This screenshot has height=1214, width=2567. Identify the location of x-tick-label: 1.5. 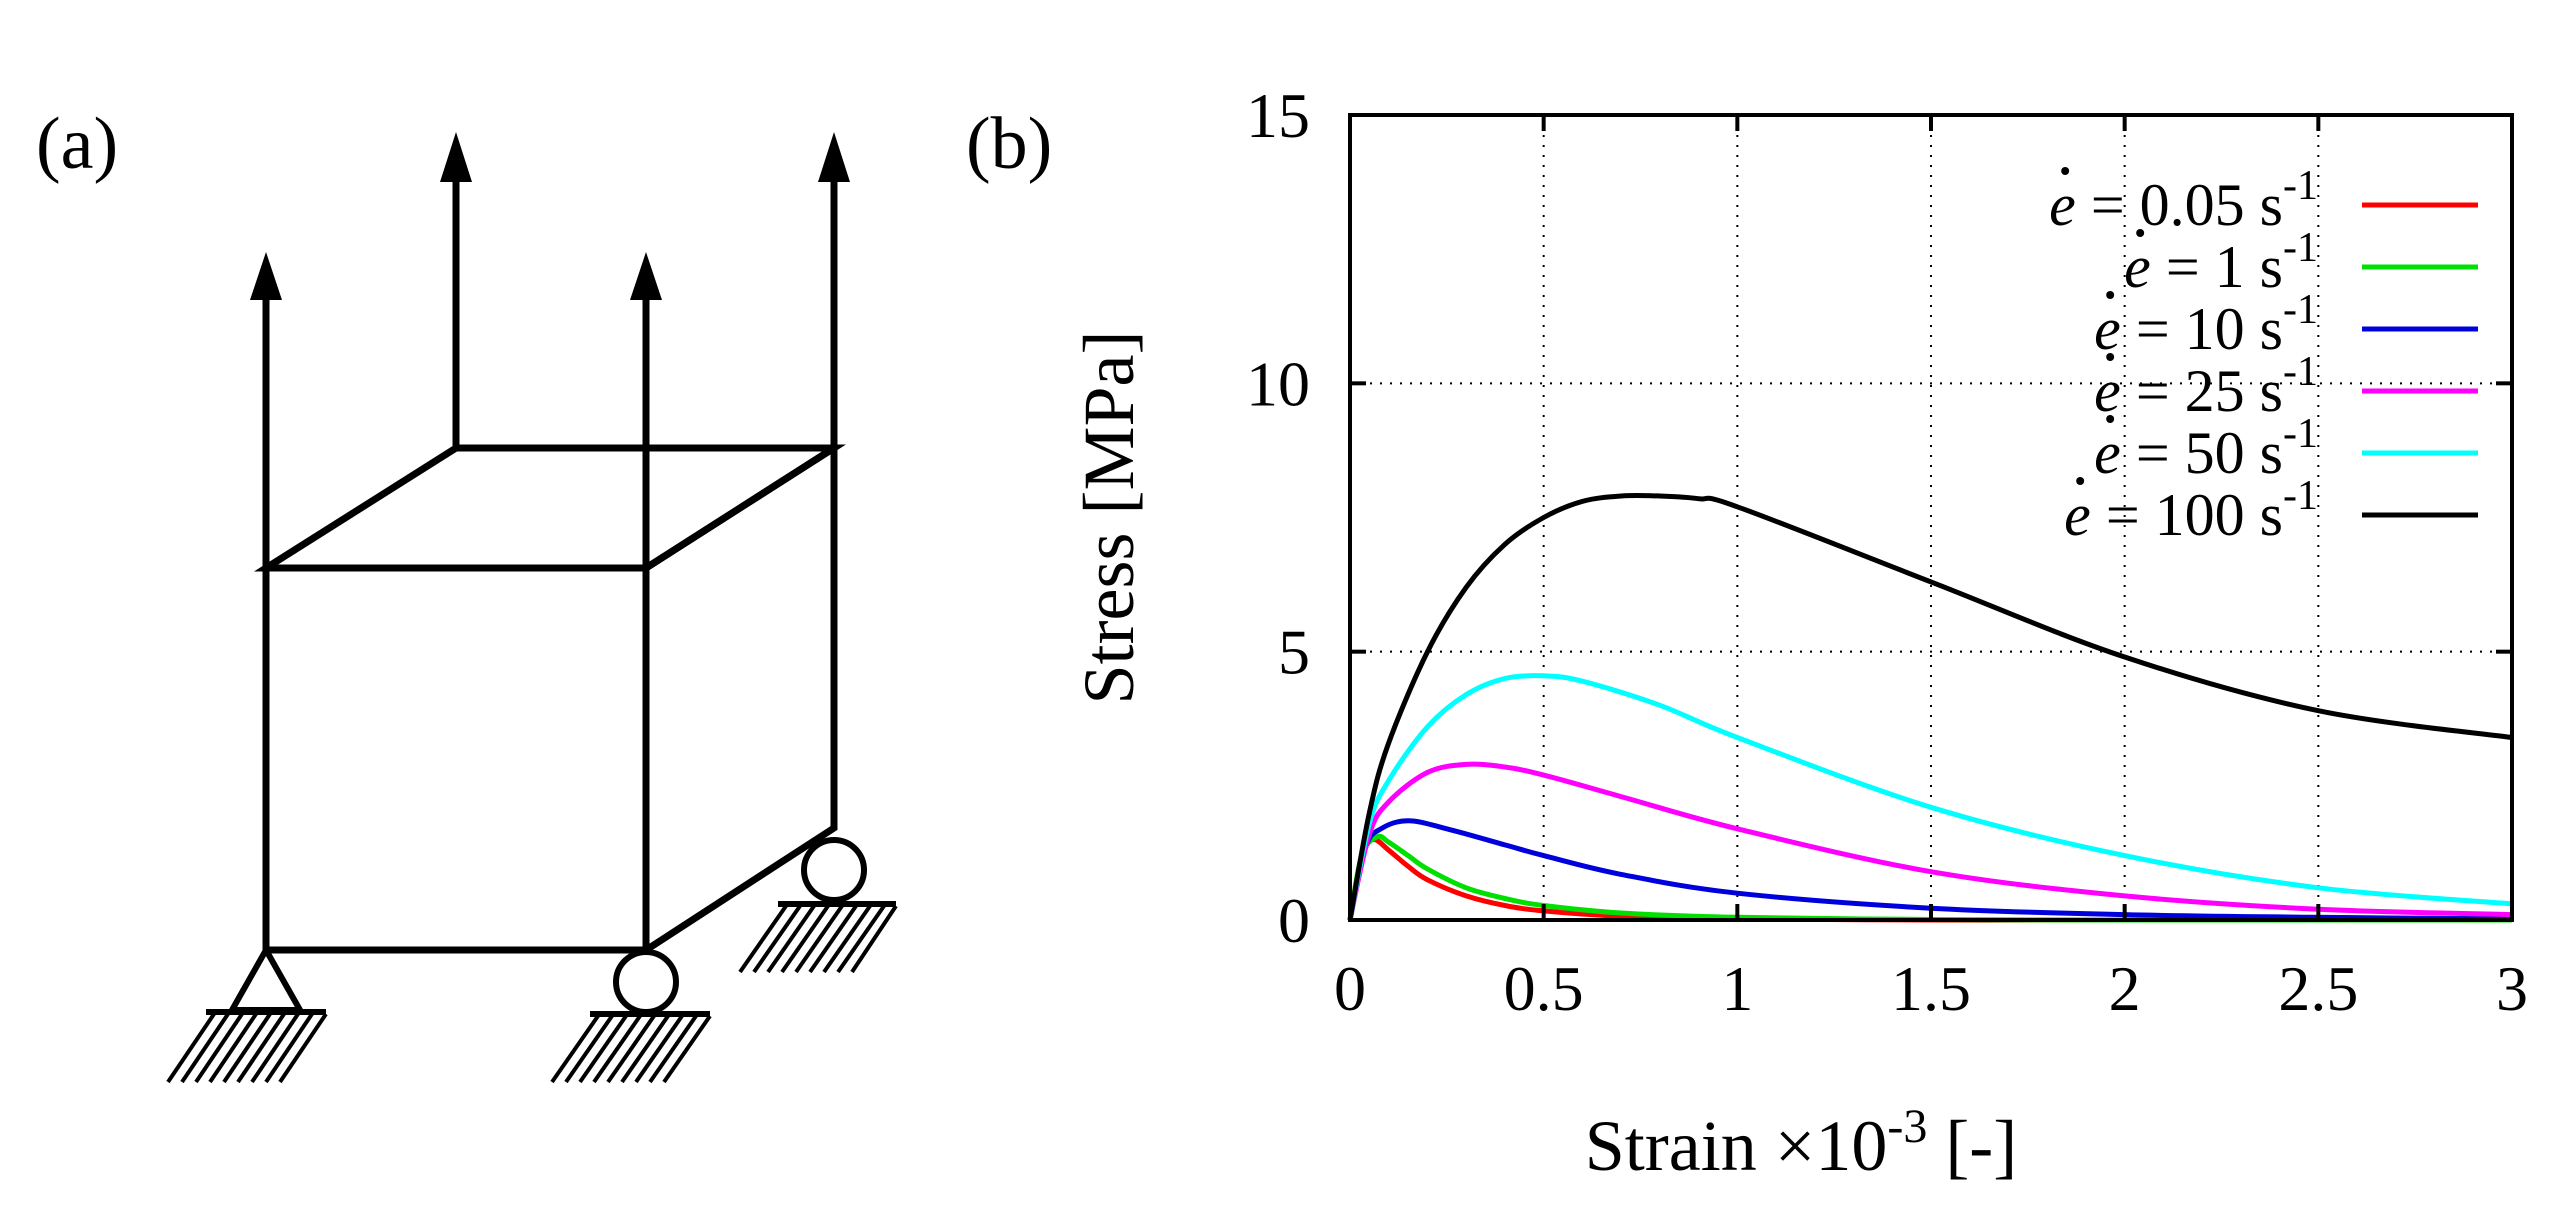
(1931, 988).